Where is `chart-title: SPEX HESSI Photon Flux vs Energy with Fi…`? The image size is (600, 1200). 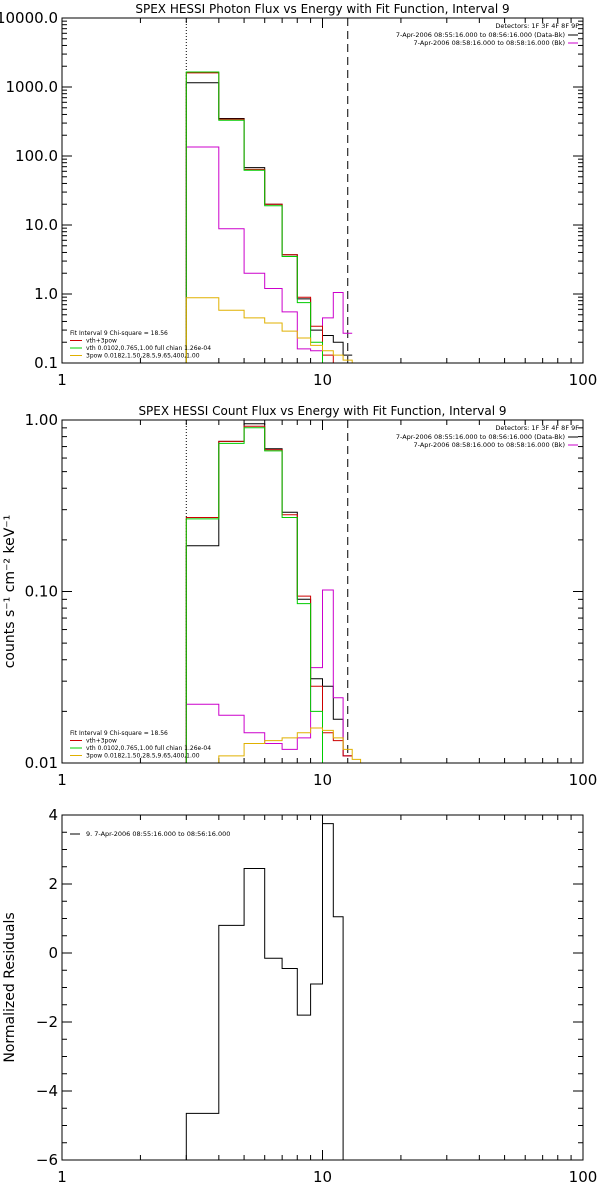
chart-title: SPEX HESSI Photon Flux vs Energy with Fi… is located at coordinates (322, 9).